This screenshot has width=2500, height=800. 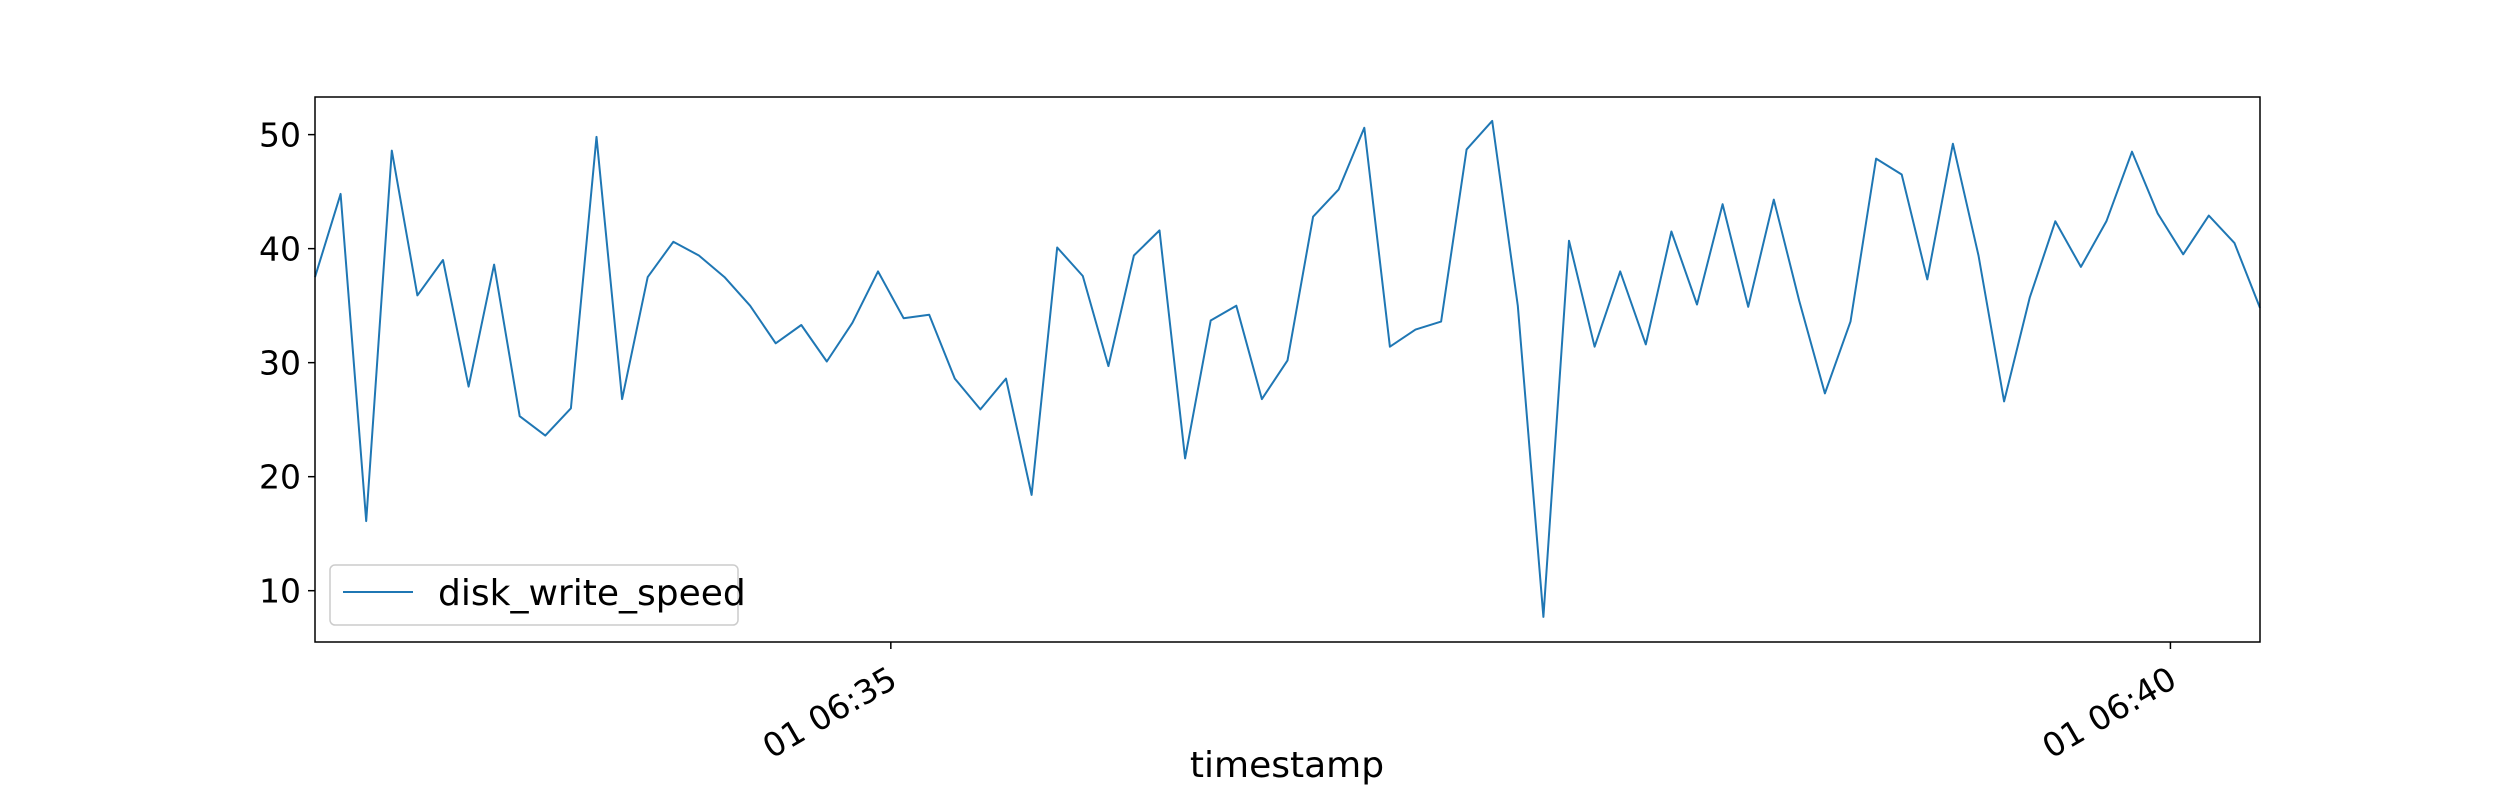 I want to click on y-axis: 10 20 30 40 50, so click(x=287, y=363).